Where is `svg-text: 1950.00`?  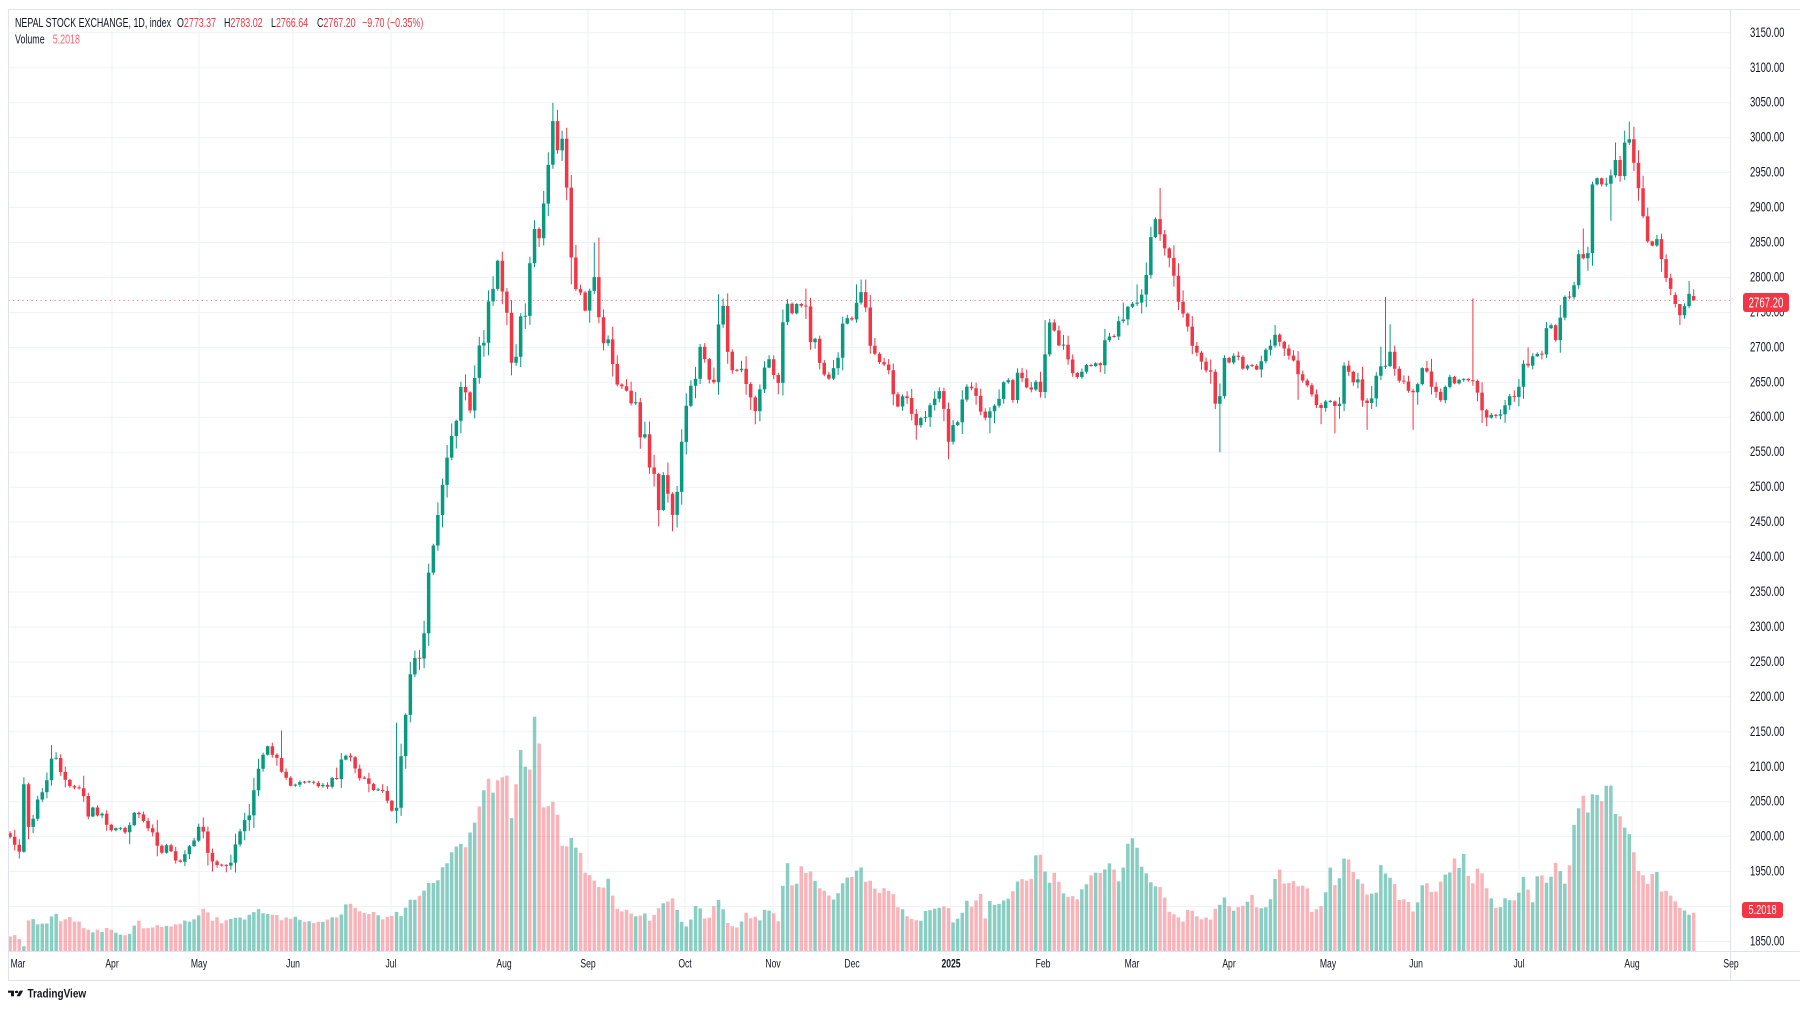
svg-text: 1950.00 is located at coordinates (1767, 871).